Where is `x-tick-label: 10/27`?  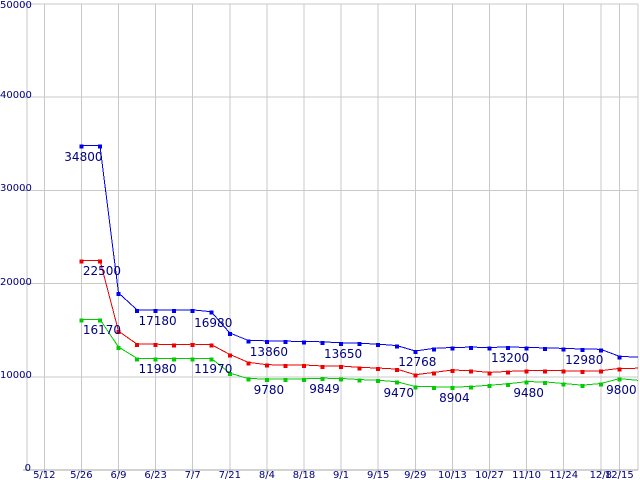 x-tick-label: 10/27 is located at coordinates (489, 475).